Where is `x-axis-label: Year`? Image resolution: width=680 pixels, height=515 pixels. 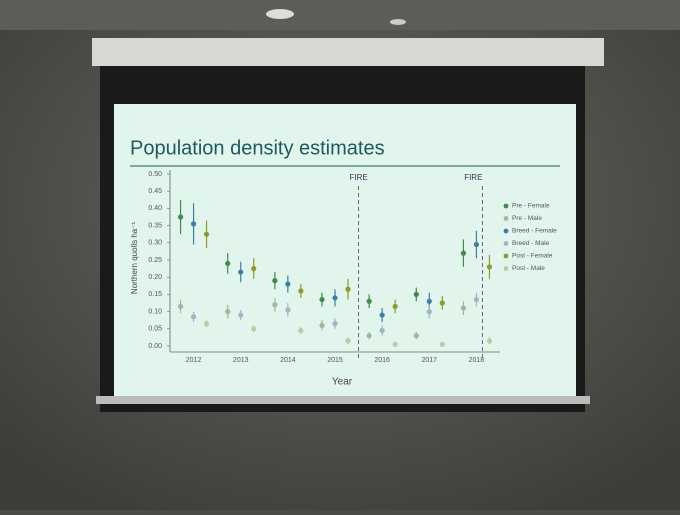 x-axis-label: Year is located at coordinates (342, 382).